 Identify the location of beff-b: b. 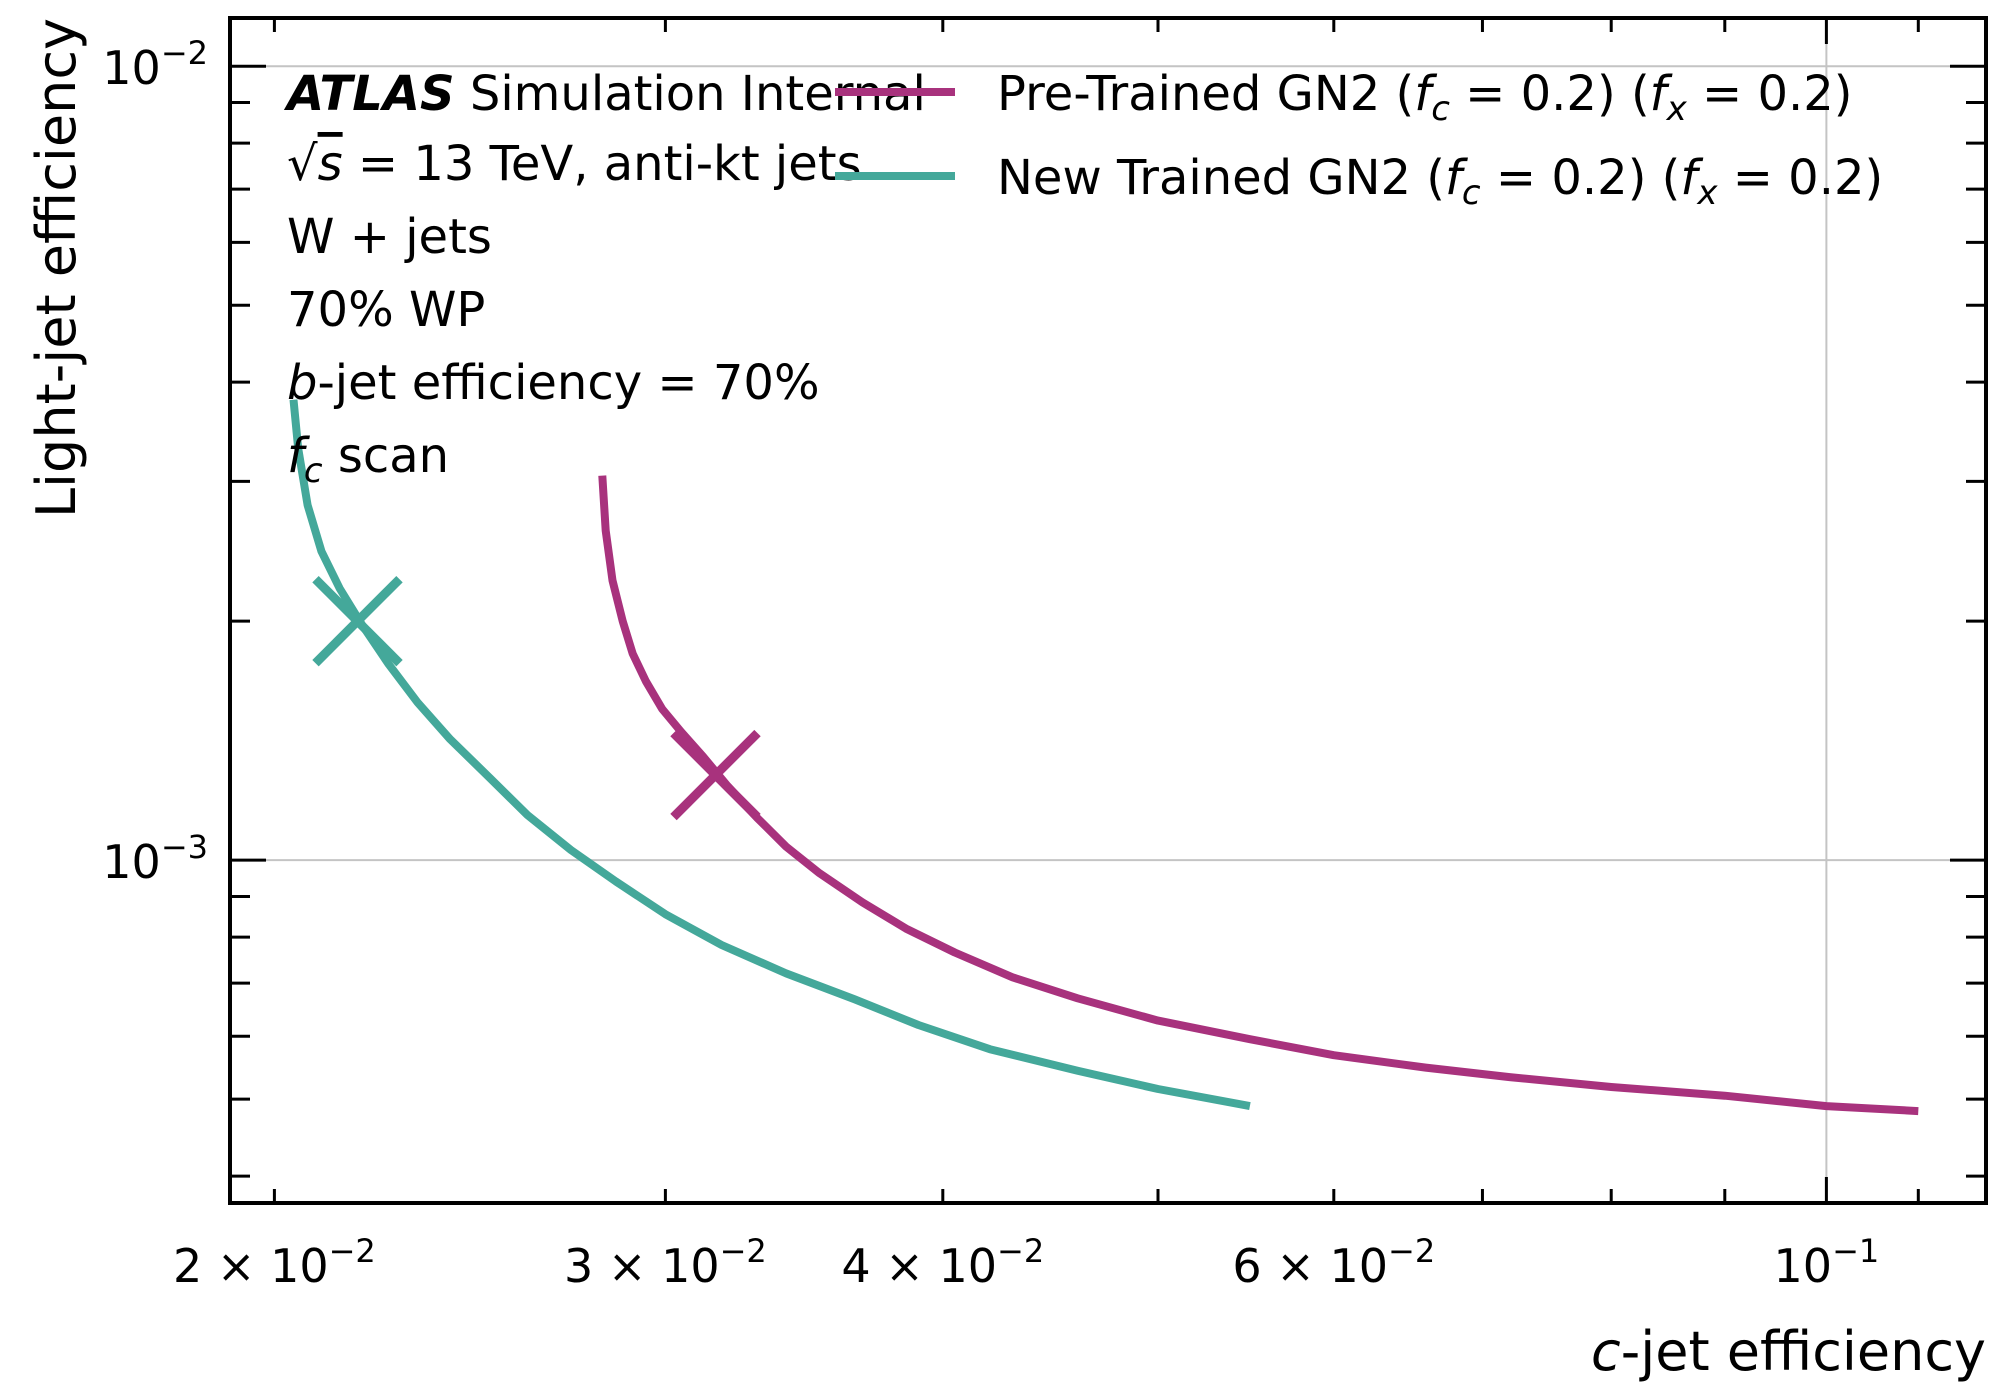
(302, 383).